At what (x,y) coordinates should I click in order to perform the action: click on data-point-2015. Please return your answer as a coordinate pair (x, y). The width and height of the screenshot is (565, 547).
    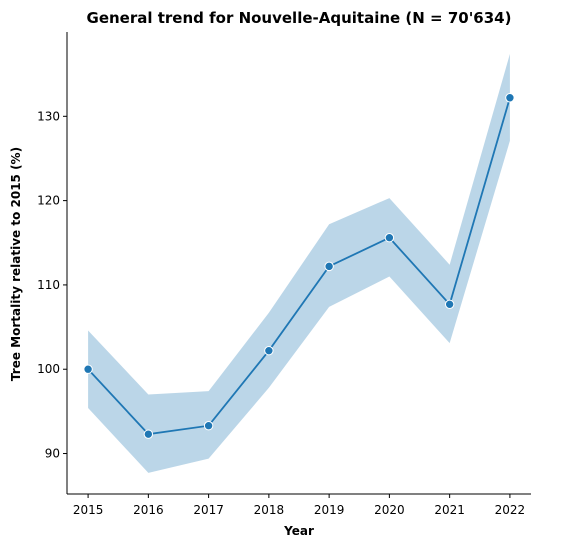
    Looking at the image, I should click on (88, 369).